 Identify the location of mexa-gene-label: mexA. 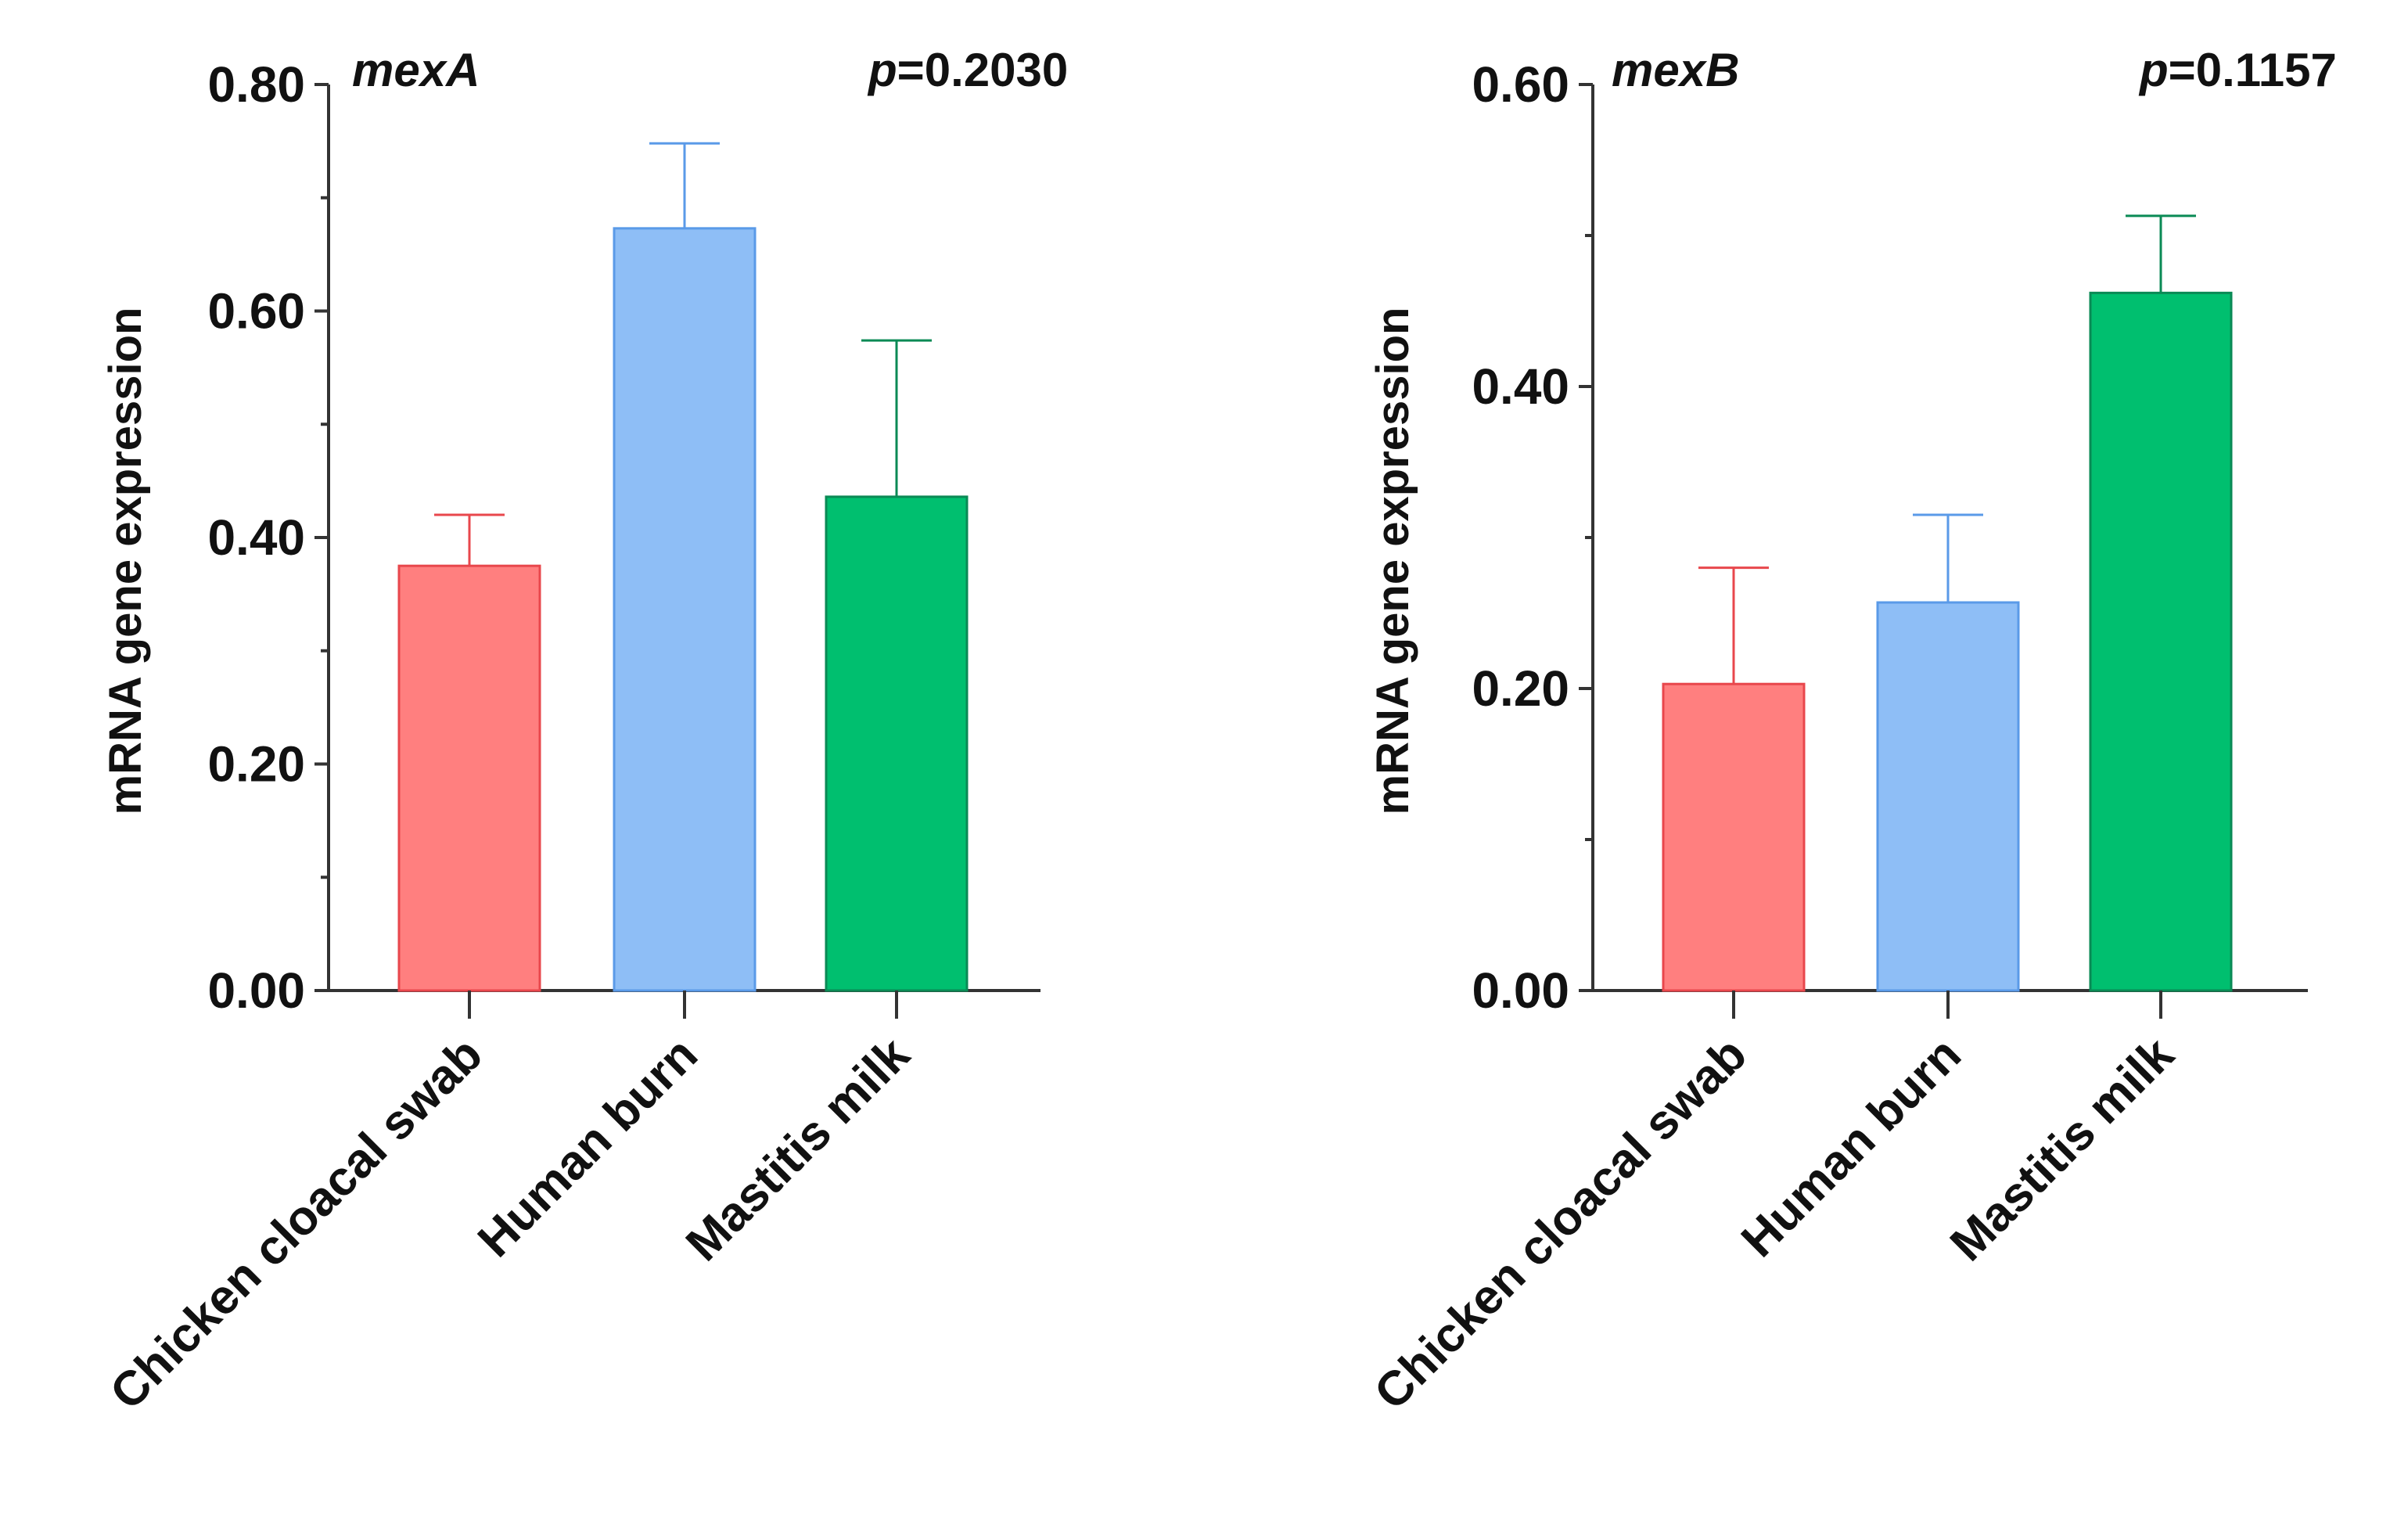
(416, 70).